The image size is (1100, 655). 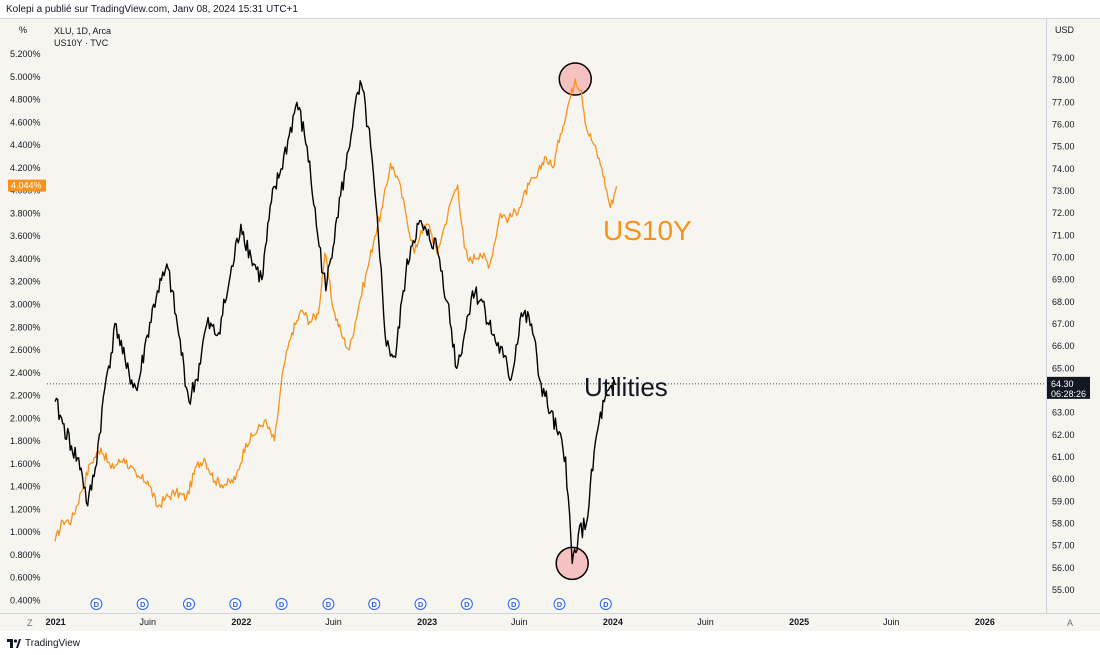 I want to click on left-axis-tick: 1.600%, so click(x=25, y=464).